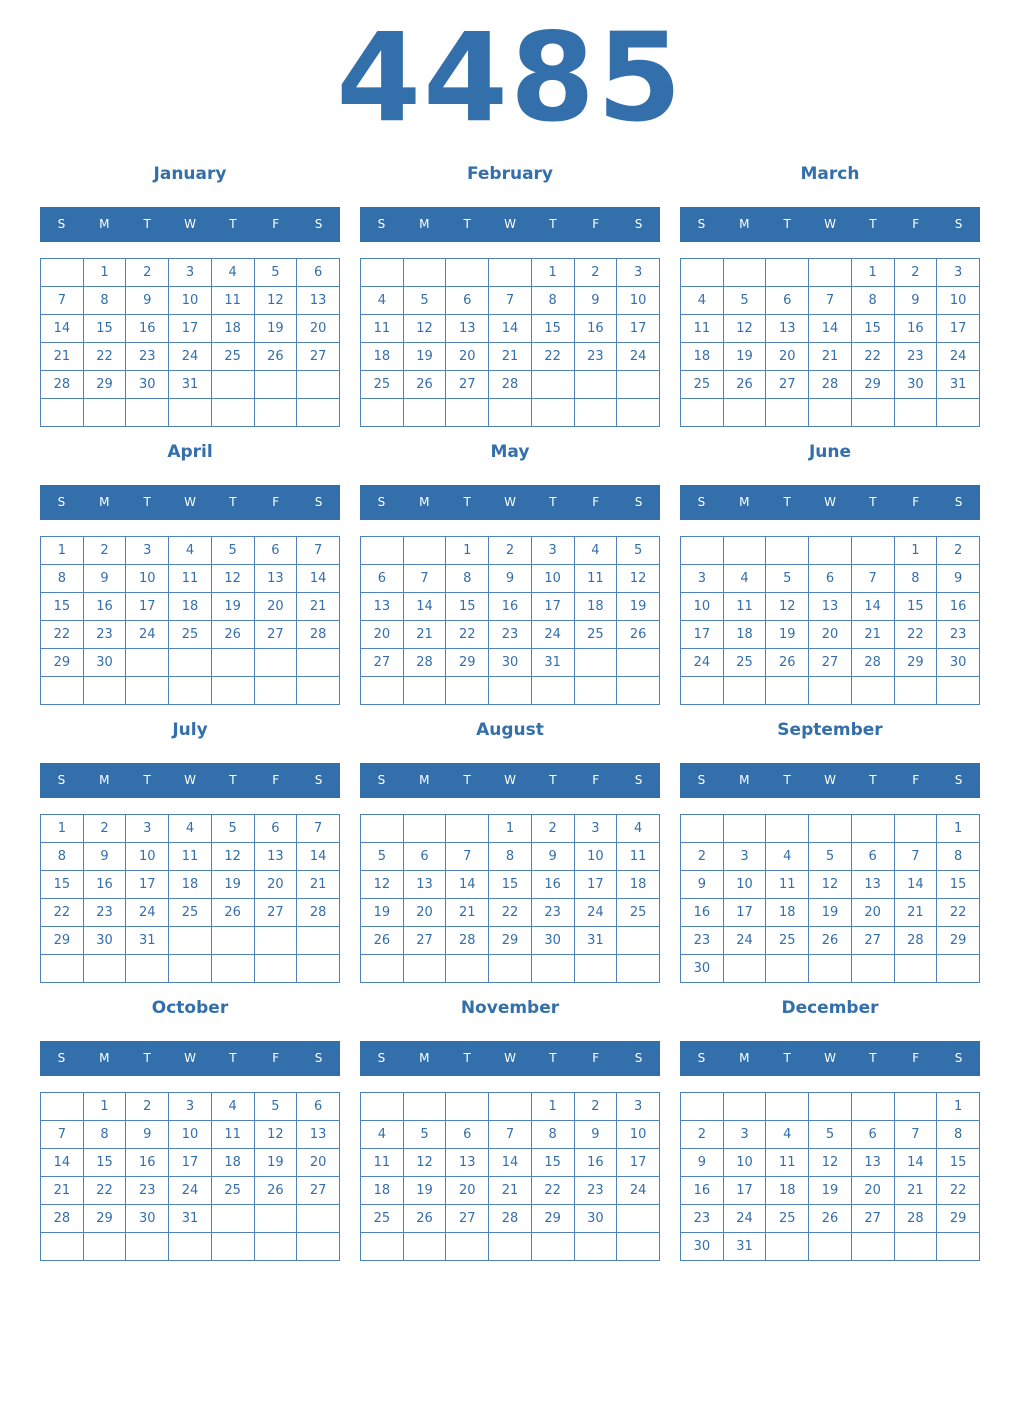 This screenshot has width=1020, height=1412. What do you see at coordinates (830, 224) in the screenshot?
I see `weekday-label: W` at bounding box center [830, 224].